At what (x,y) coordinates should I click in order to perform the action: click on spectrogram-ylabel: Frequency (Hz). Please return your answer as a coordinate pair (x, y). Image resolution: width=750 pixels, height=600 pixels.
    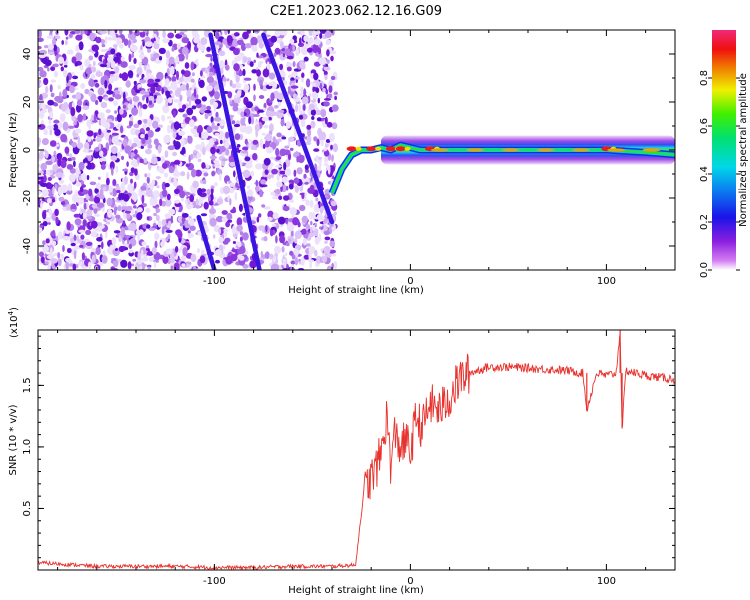
    Looking at the image, I should click on (13, 150).